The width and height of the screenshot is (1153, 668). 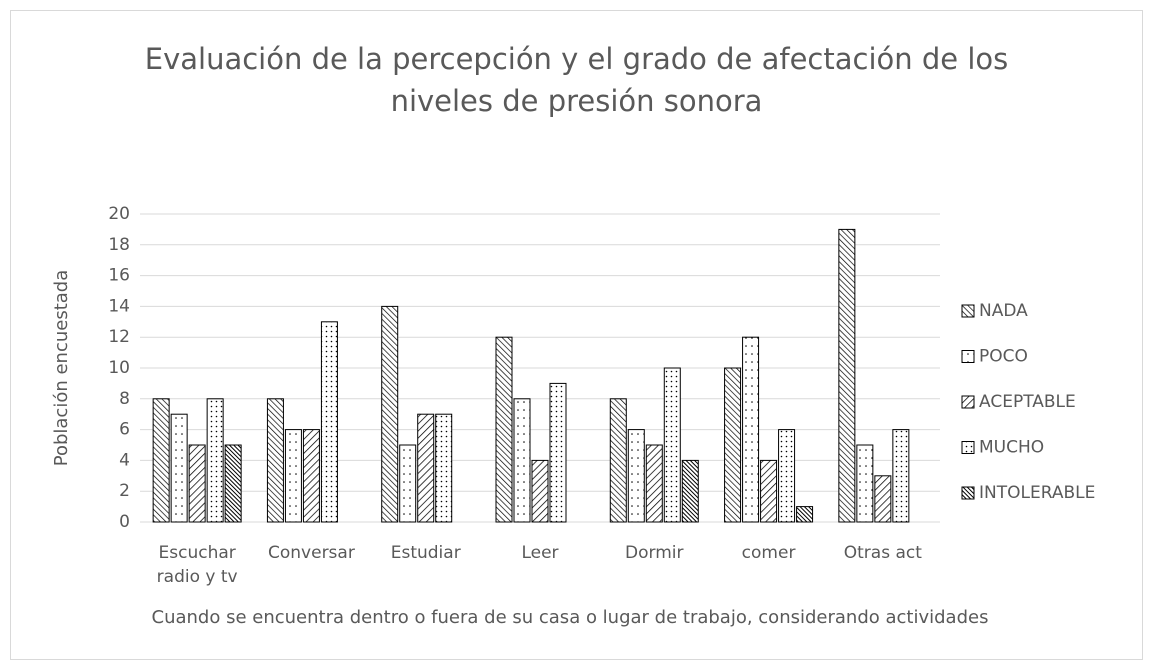 I want to click on legend-label: MUCHO, so click(x=1011, y=448).